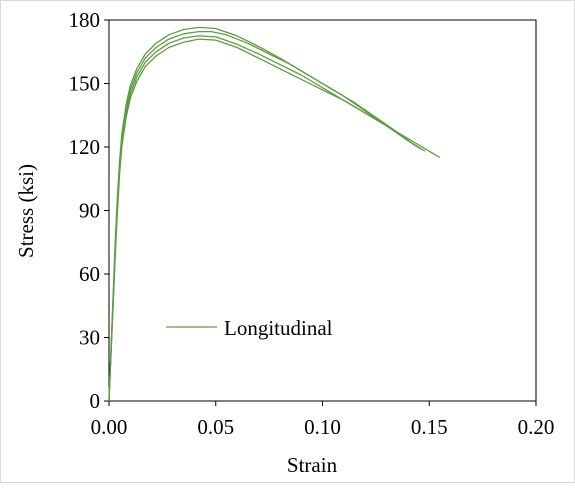  I want to click on y-tick-label: 60, so click(89, 274).